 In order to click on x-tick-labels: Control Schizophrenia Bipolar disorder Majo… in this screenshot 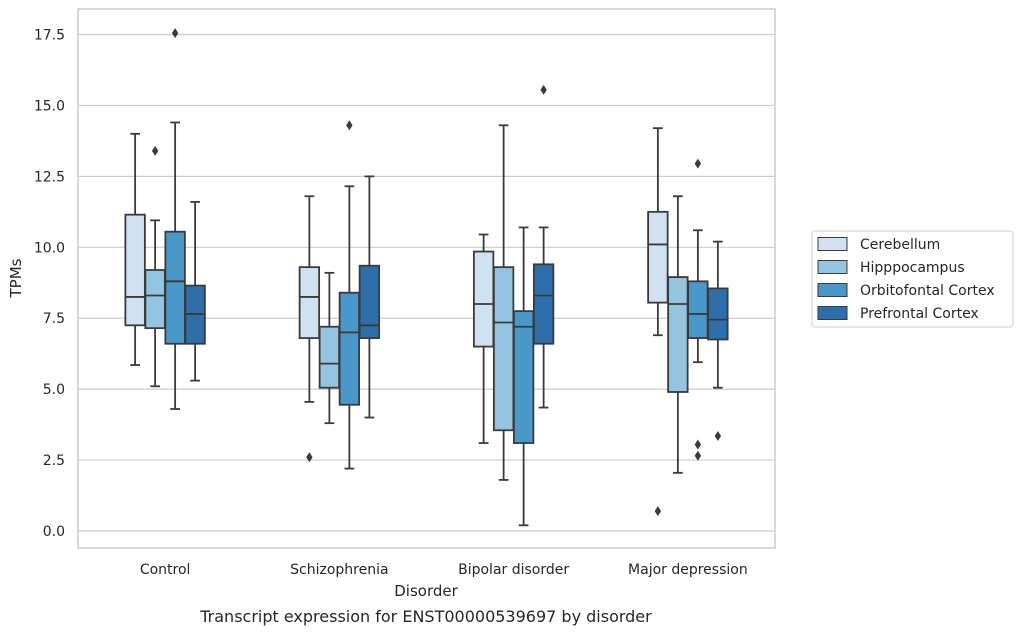, I will do `click(444, 570)`.